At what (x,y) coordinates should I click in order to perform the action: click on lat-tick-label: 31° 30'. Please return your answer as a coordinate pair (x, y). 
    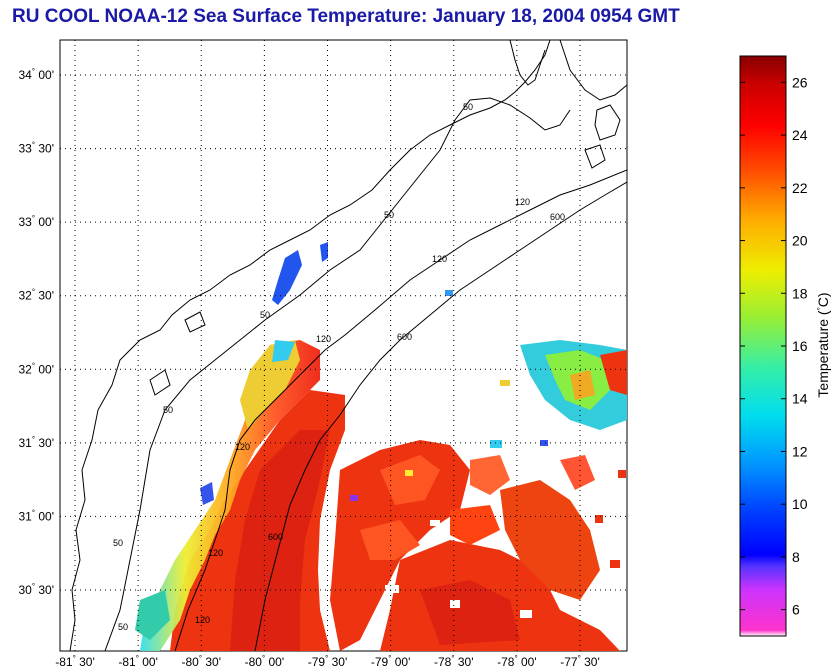
    Looking at the image, I should click on (36, 442).